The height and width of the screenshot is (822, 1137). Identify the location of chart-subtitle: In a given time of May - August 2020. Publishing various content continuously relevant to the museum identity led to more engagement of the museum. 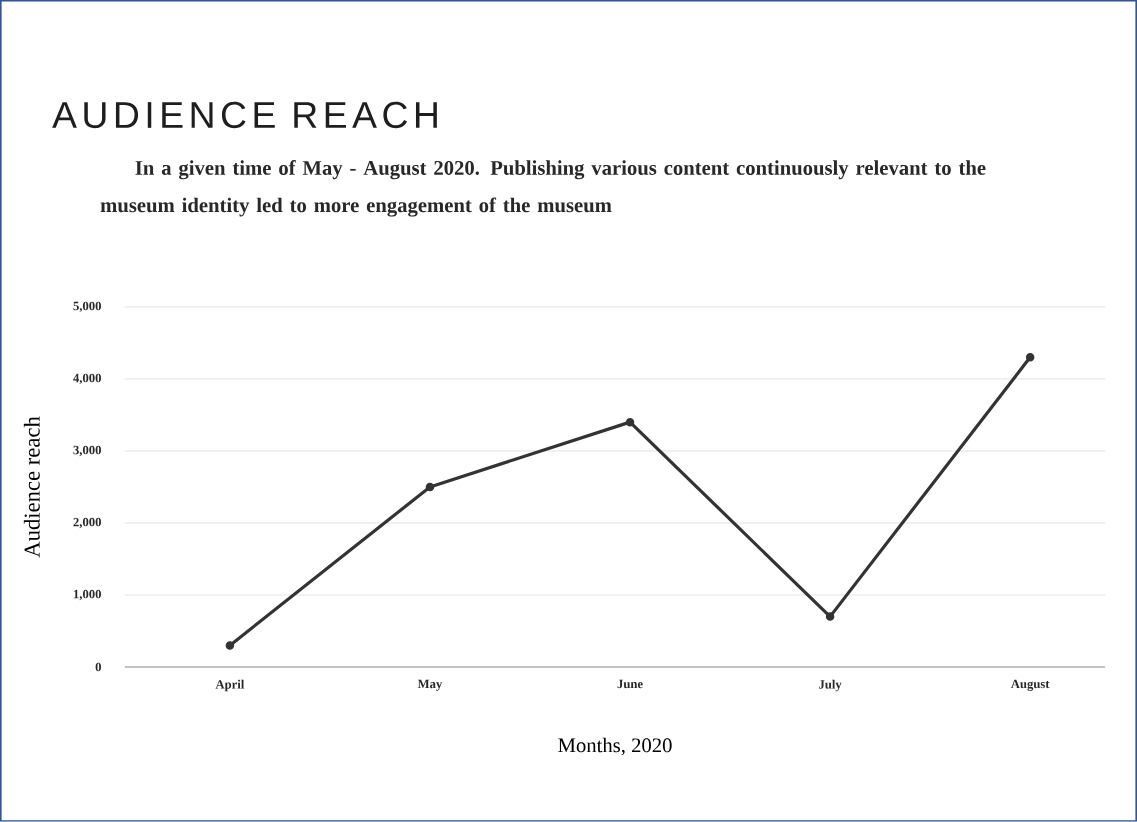
(543, 188).